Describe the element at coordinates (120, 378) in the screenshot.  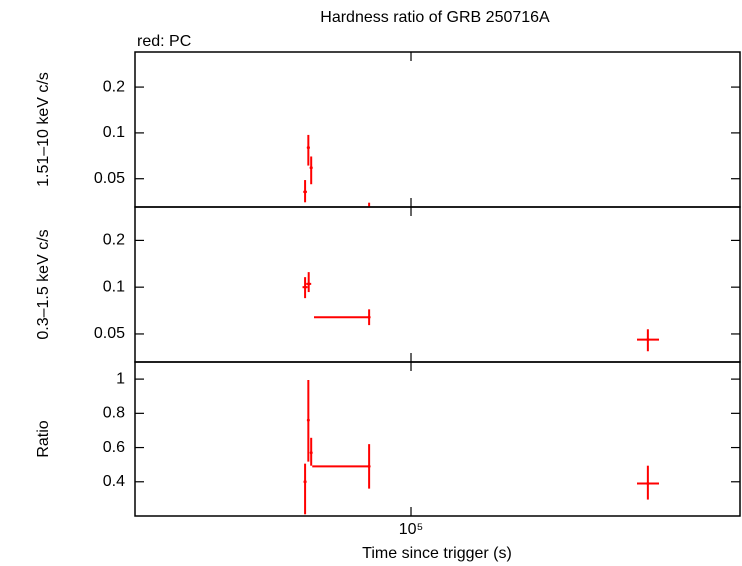
I see `y-tick-label: 1` at that location.